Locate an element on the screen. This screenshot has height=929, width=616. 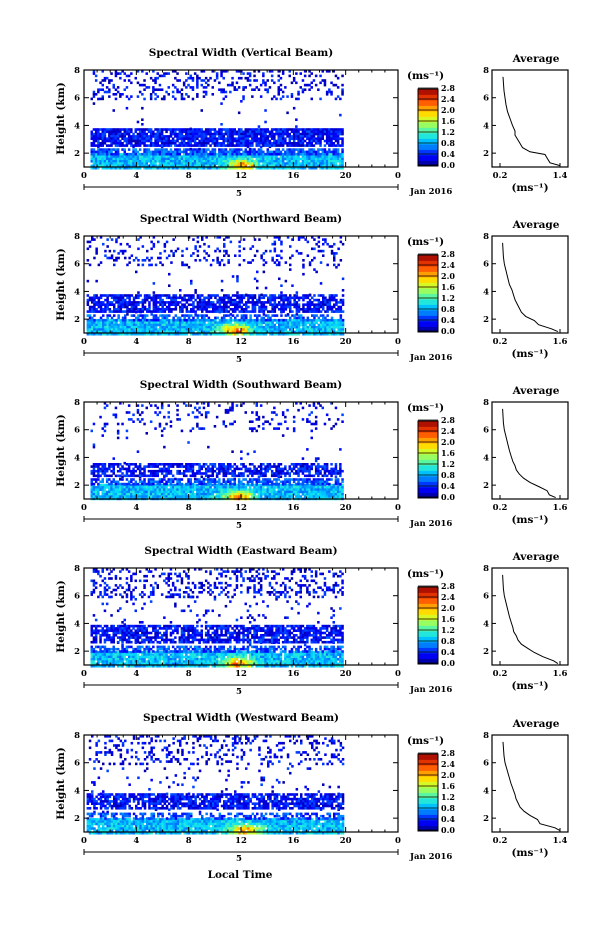
colorbar-segment is located at coordinates (428, 302).